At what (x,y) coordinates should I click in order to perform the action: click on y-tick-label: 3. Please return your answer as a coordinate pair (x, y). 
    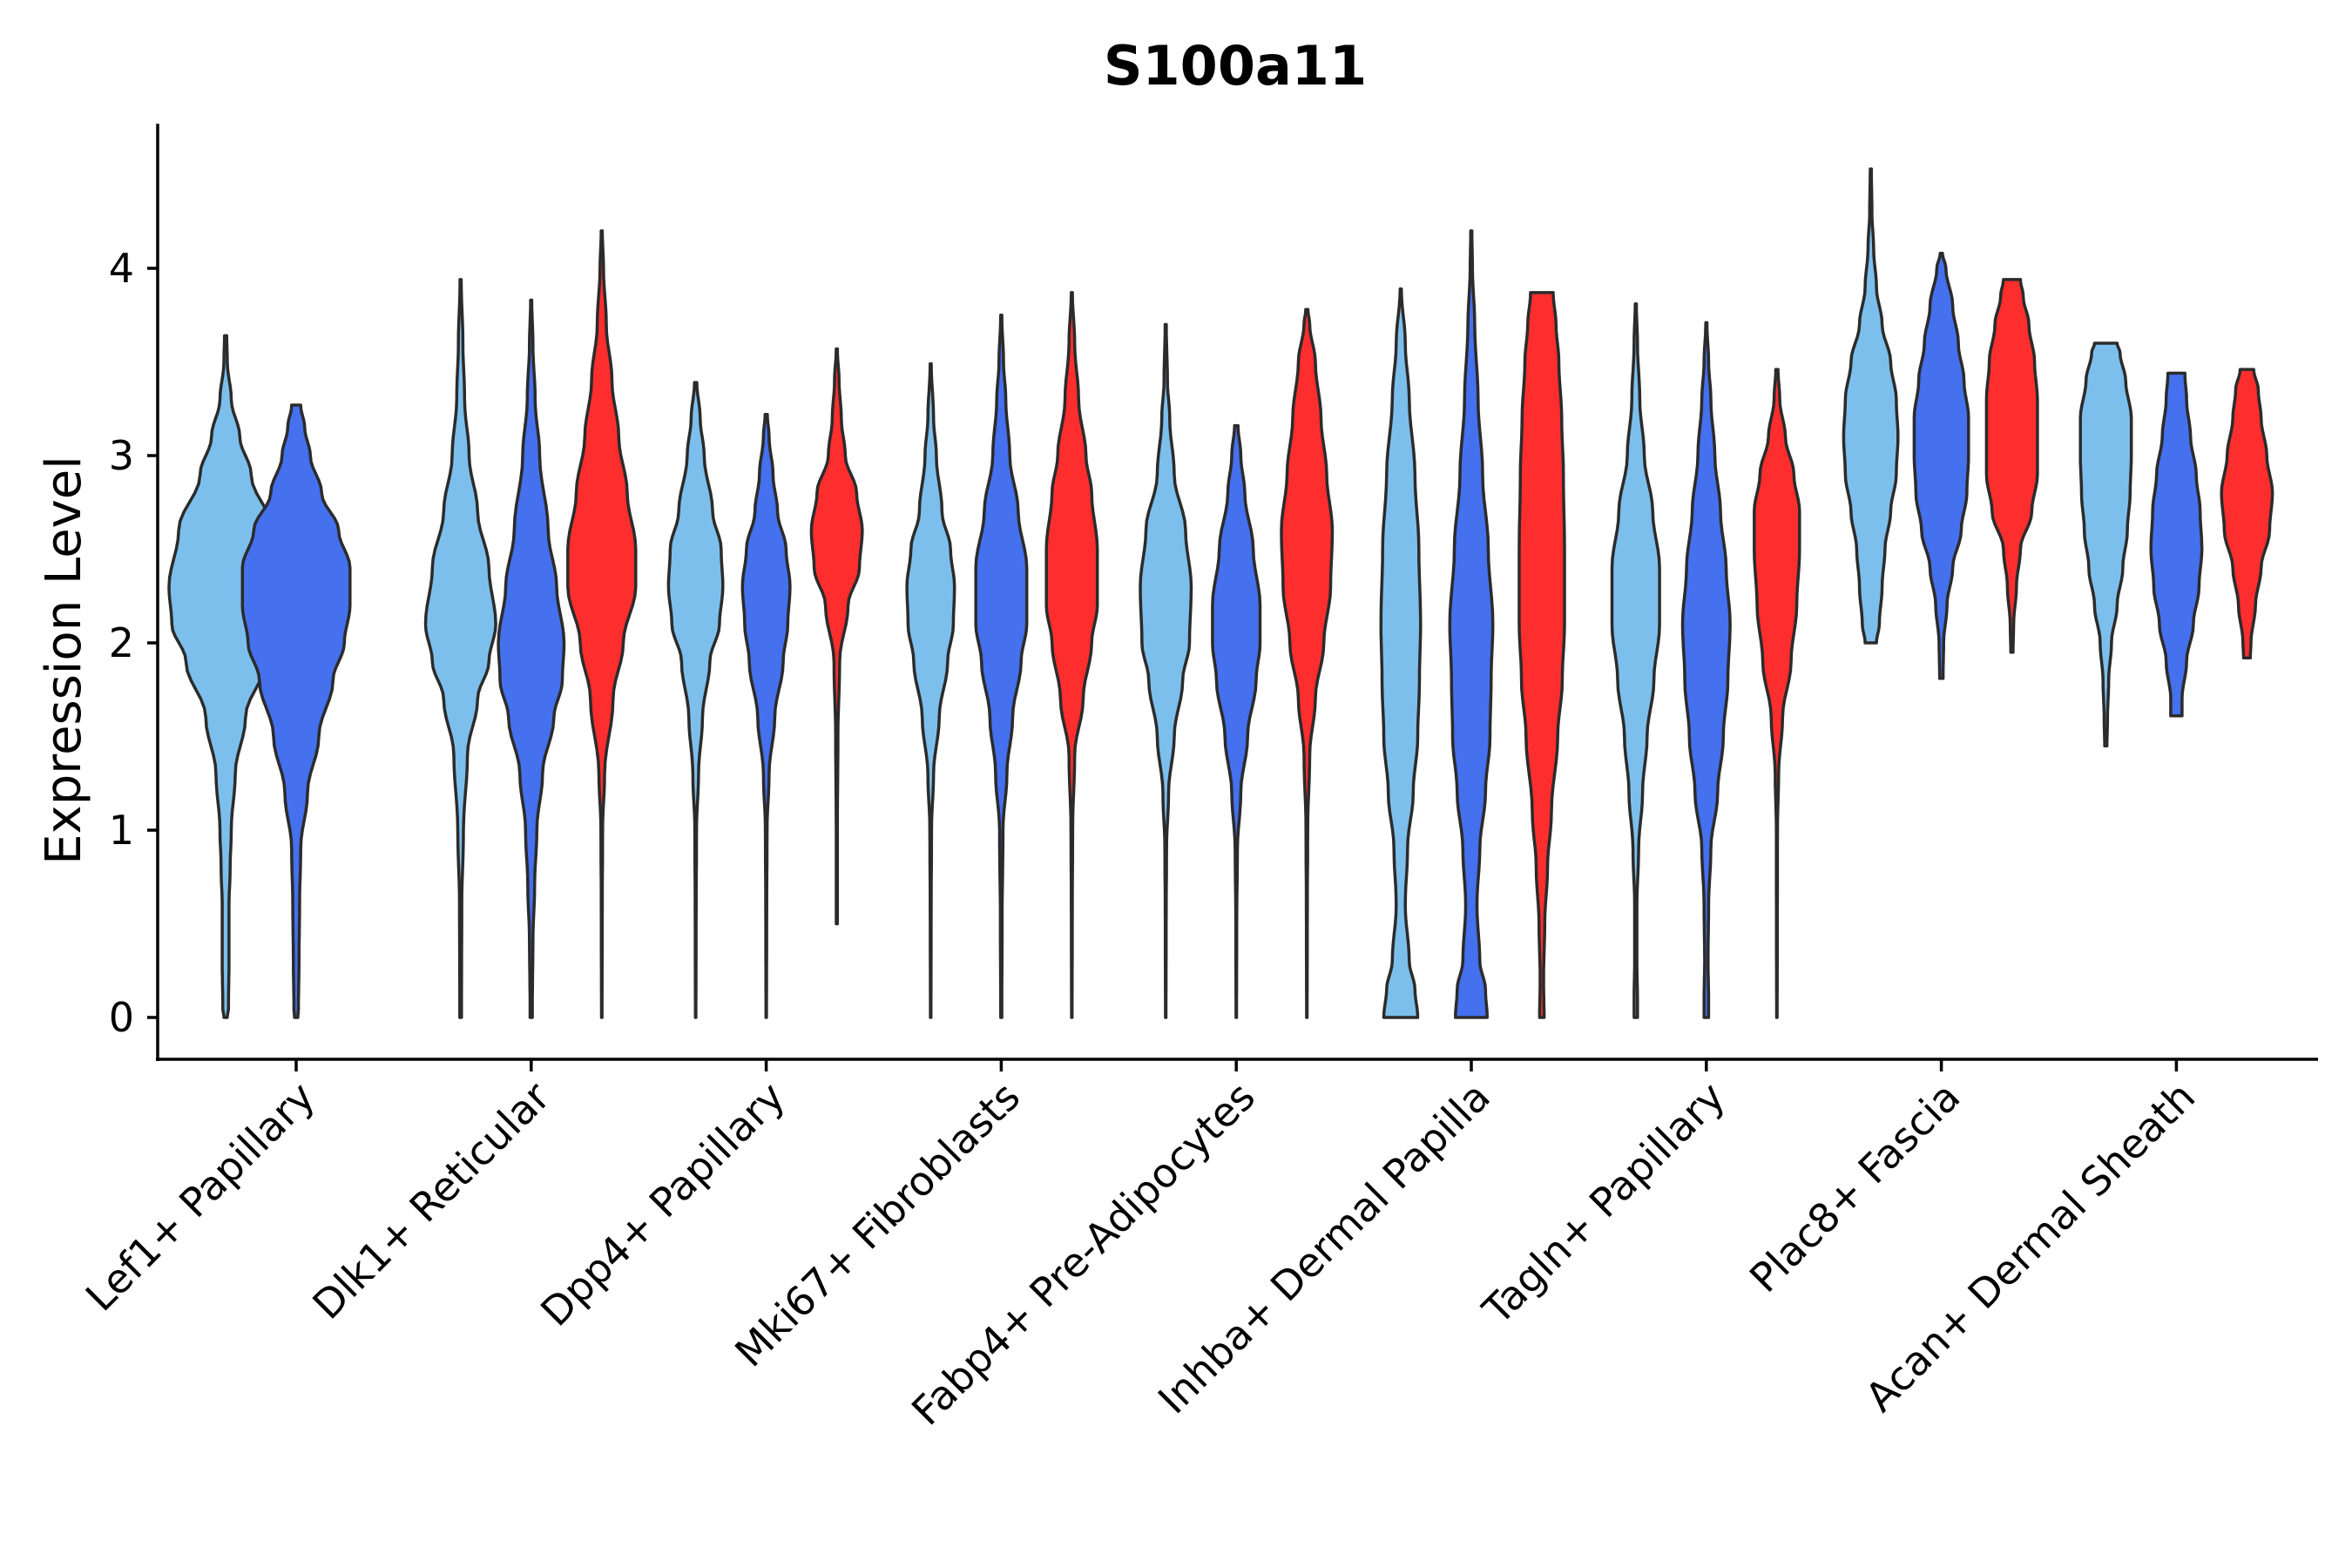
    Looking at the image, I should click on (121, 455).